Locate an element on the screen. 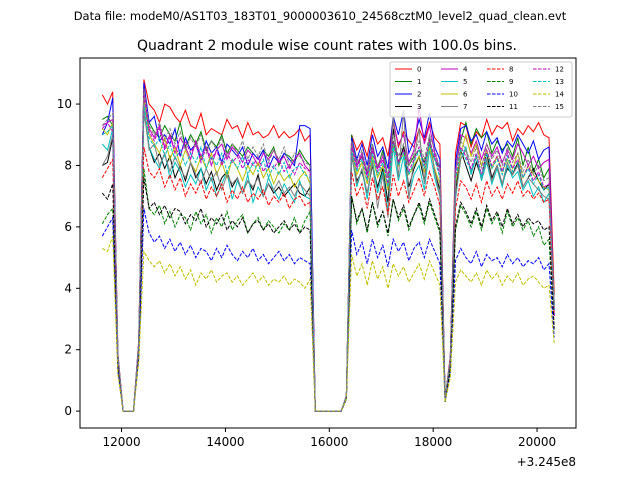 The height and width of the screenshot is (480, 640). legend-label-3: 3 is located at coordinates (419, 107).